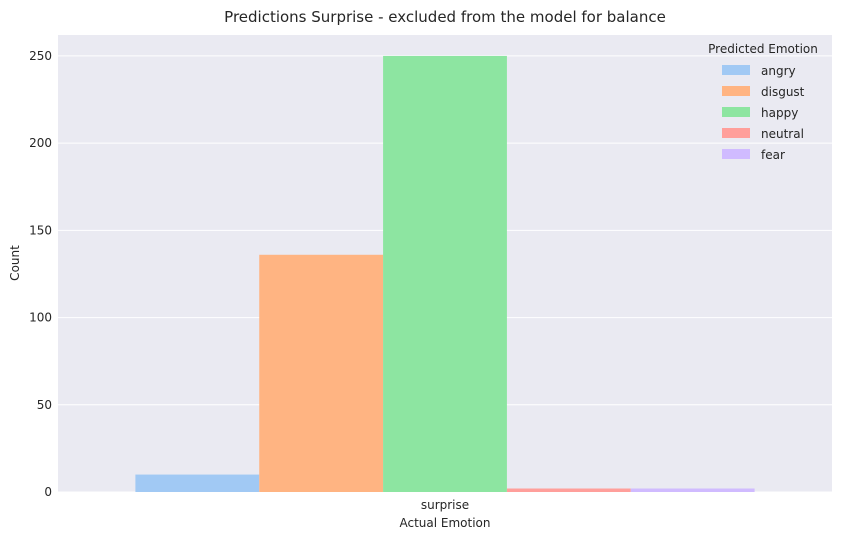 This screenshot has width=842, height=540. Describe the element at coordinates (692, 490) in the screenshot. I see `bar-fear` at that location.